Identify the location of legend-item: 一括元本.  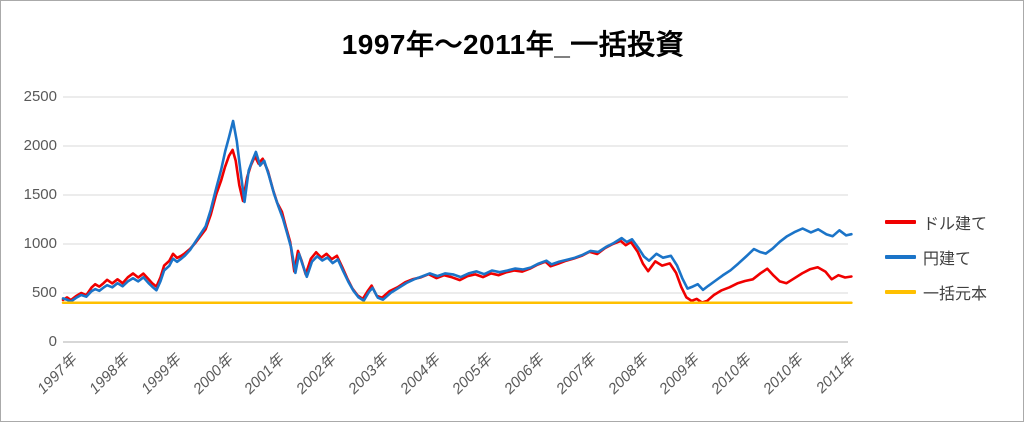
(936, 291).